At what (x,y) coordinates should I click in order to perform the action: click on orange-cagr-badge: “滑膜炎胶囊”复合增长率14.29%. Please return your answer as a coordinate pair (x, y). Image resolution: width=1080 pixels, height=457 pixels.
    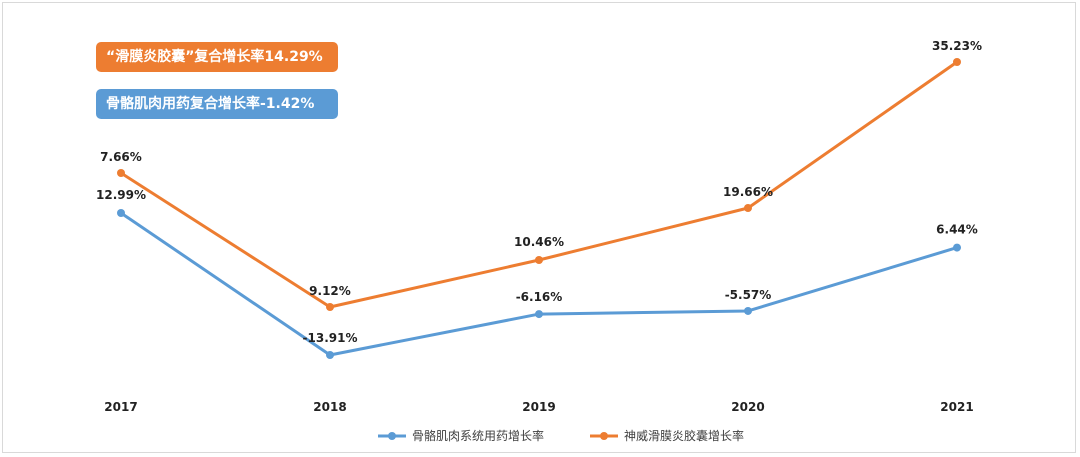
    Looking at the image, I should click on (217, 57).